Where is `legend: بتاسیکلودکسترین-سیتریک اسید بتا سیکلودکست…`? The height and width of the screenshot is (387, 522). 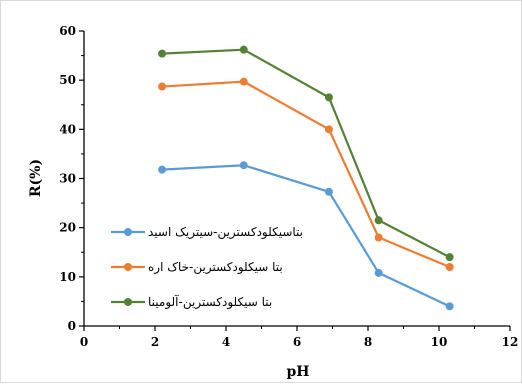 legend: بتاسیکلودکسترین-سیتریک اسید بتا سیکلودکست… is located at coordinates (207, 267).